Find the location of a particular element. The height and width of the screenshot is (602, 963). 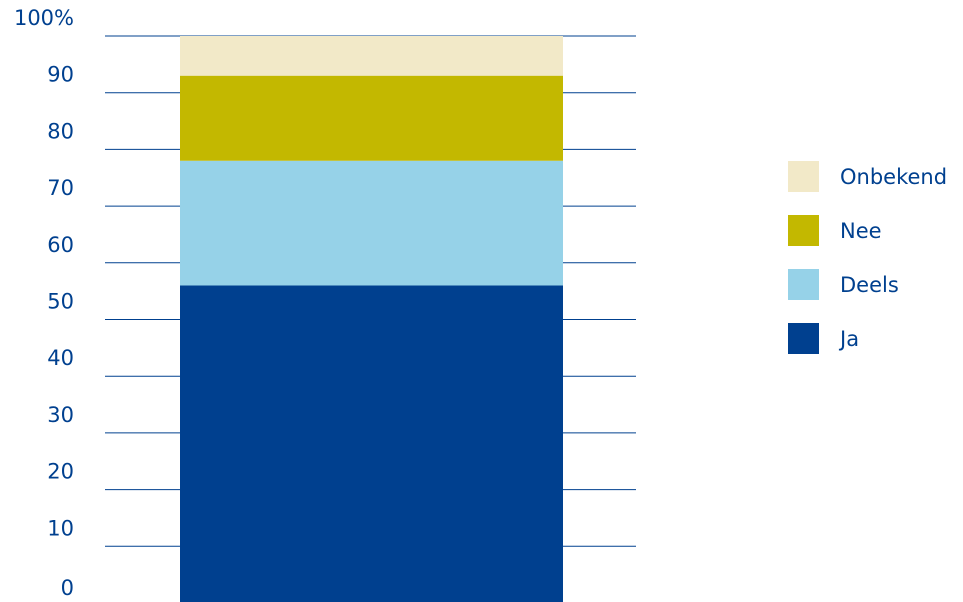

legend-swatch-onbekend is located at coordinates (803, 176).